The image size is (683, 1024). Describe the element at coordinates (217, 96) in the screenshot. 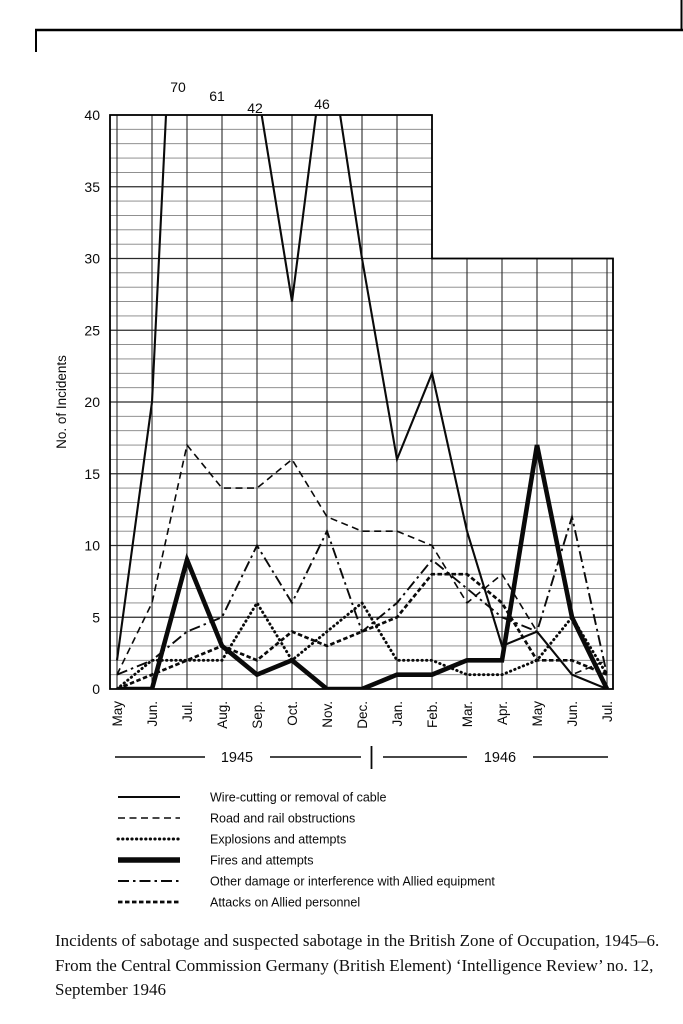

I see `peak-value-label: 61` at that location.